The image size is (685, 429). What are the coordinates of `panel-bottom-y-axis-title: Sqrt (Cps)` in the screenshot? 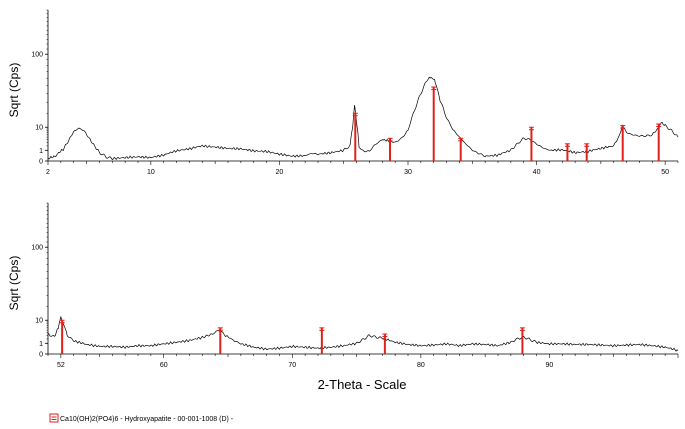 It's located at (14, 283).